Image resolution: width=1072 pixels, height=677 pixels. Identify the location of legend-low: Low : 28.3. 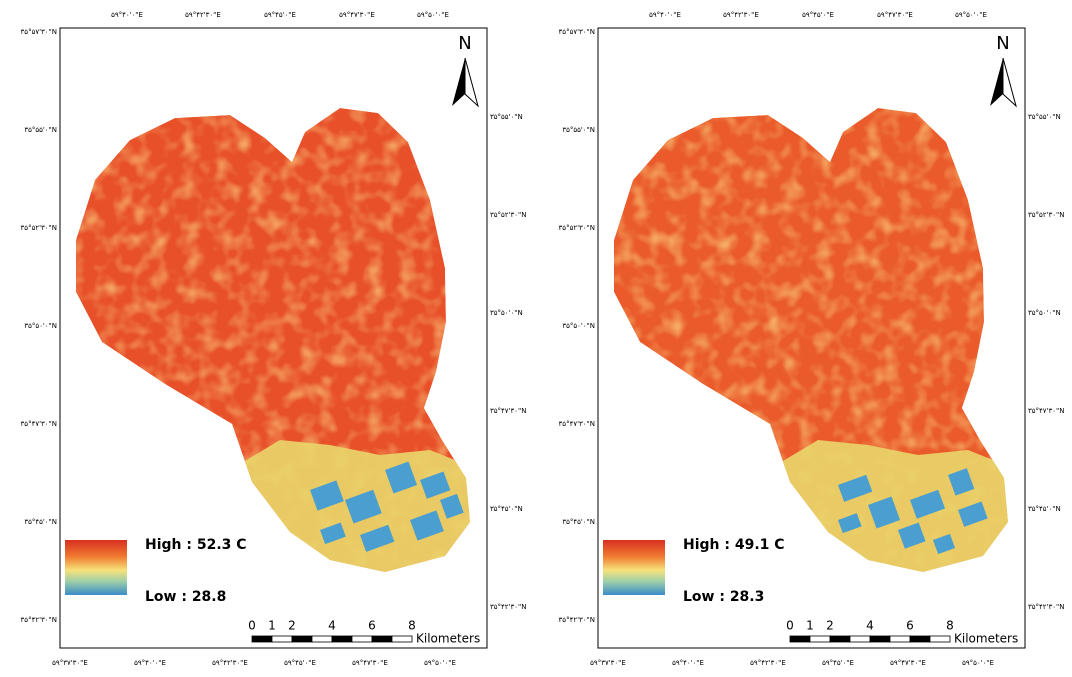
(723, 597).